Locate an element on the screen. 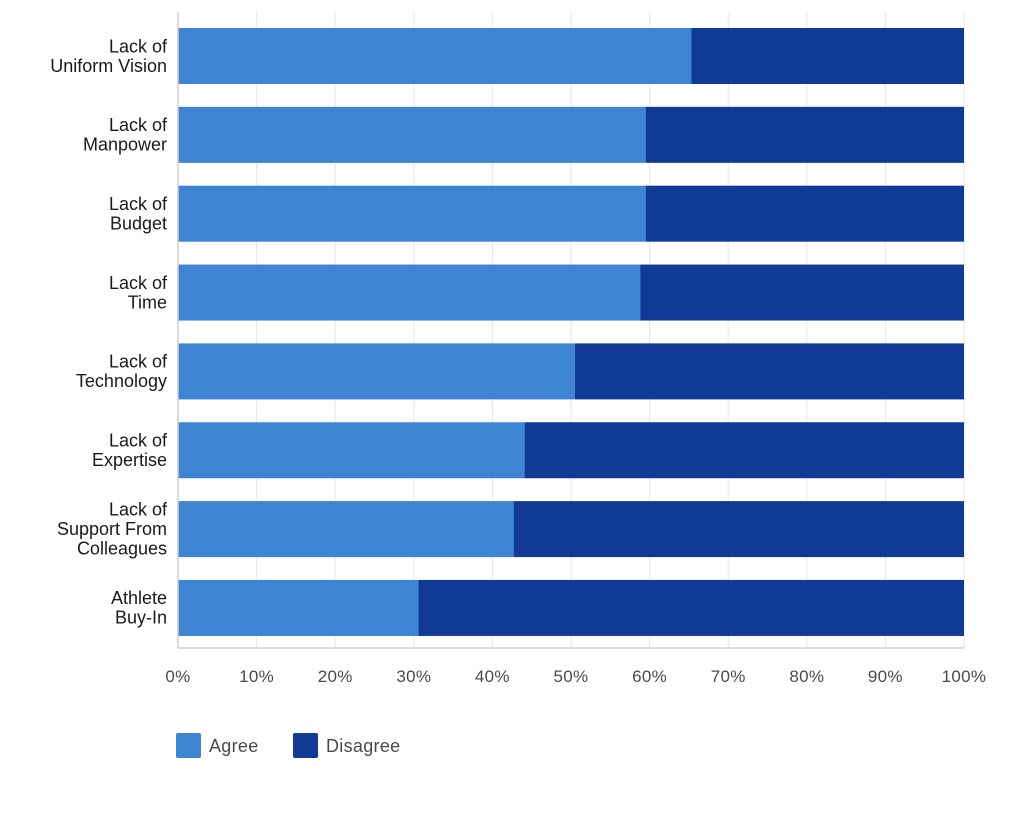 The height and width of the screenshot is (814, 1024). x-tick-label: 90% is located at coordinates (885, 676).